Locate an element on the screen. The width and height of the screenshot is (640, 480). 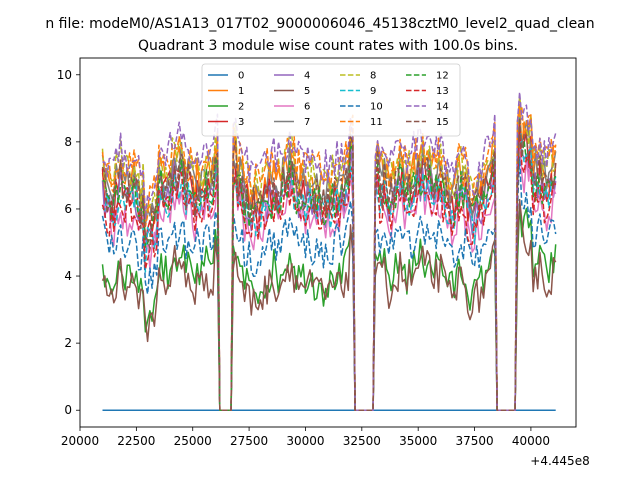
x-tick-label: 25000 is located at coordinates (193, 441).